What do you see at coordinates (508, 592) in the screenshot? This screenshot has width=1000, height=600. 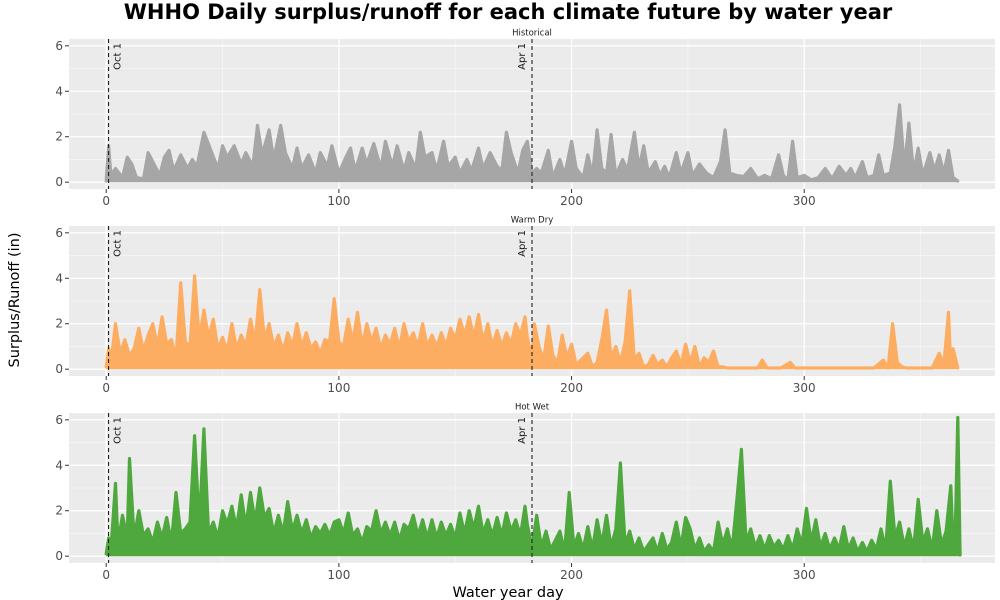 I see `x-axis-title: Water year day` at bounding box center [508, 592].